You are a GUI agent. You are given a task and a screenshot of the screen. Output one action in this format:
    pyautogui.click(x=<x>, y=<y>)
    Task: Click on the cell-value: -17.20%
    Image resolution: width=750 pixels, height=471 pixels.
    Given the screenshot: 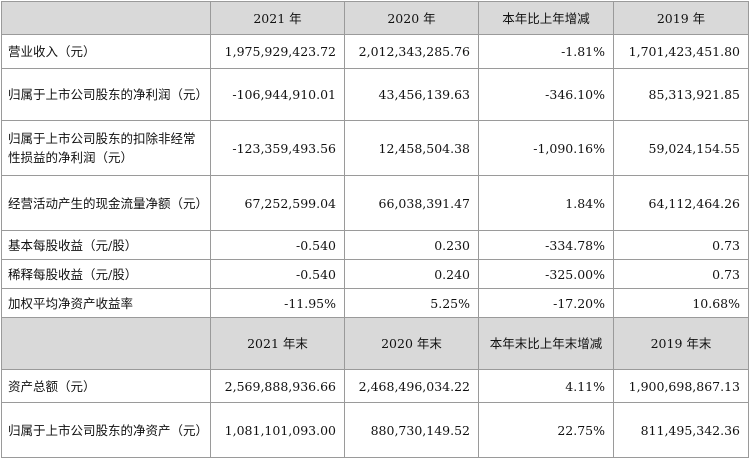 What is the action you would take?
    pyautogui.click(x=546, y=303)
    